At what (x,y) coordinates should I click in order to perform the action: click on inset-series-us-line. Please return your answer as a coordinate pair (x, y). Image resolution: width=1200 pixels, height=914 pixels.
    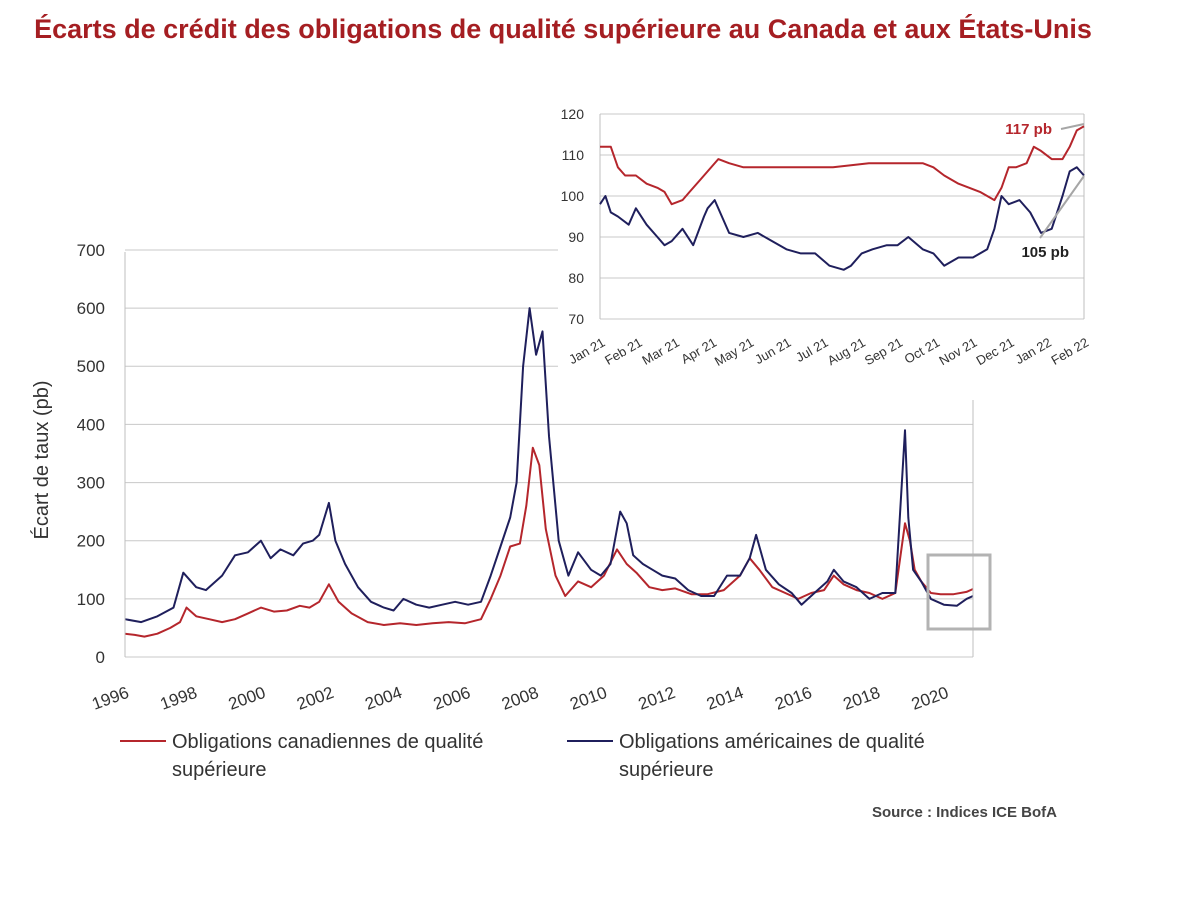
    Looking at the image, I should click on (842, 218).